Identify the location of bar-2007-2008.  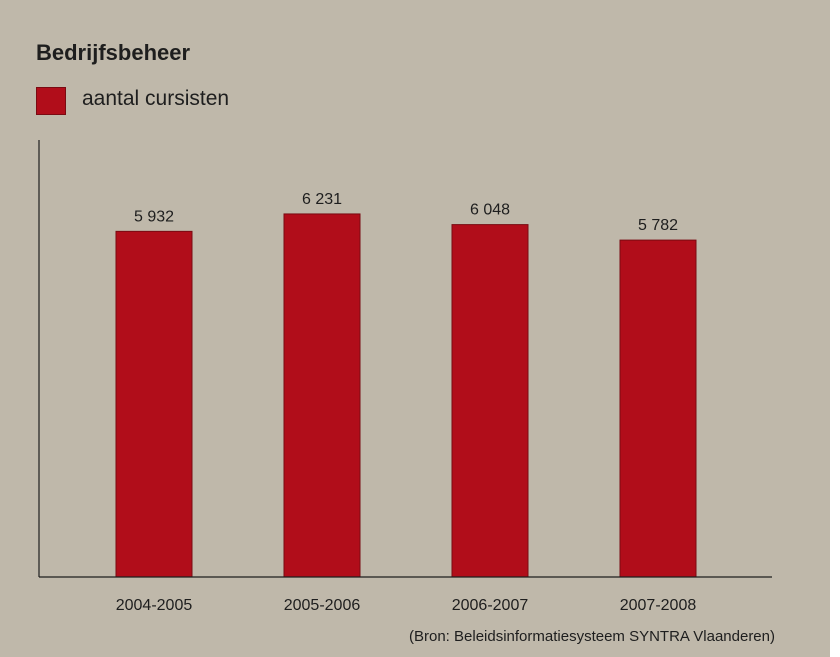
(658, 408).